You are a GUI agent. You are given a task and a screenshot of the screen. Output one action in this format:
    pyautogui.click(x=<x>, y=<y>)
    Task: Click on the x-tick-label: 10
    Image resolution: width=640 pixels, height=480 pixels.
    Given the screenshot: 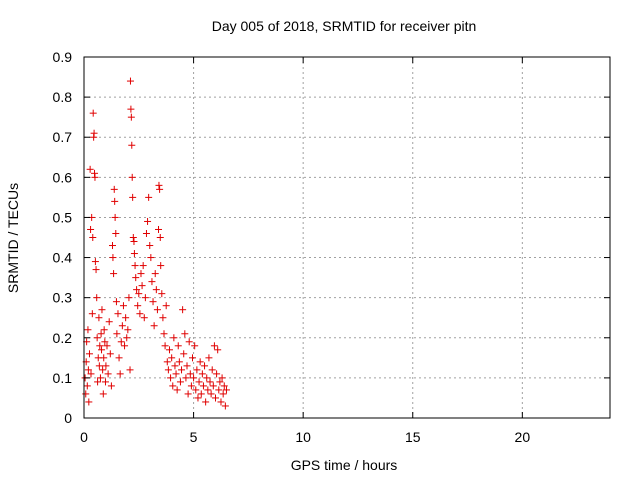 What is the action you would take?
    pyautogui.click(x=303, y=437)
    